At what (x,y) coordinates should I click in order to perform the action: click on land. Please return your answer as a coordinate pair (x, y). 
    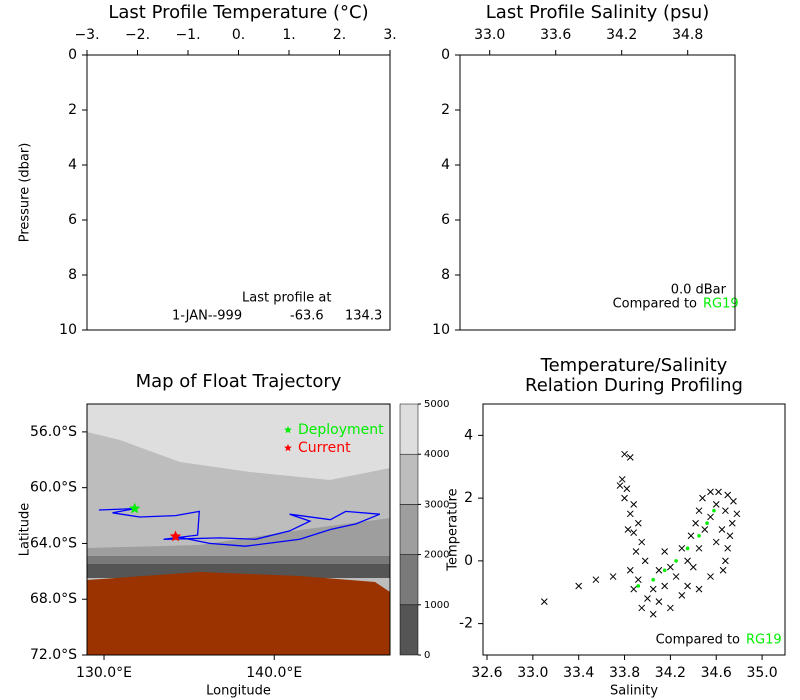
    Looking at the image, I should click on (238, 613).